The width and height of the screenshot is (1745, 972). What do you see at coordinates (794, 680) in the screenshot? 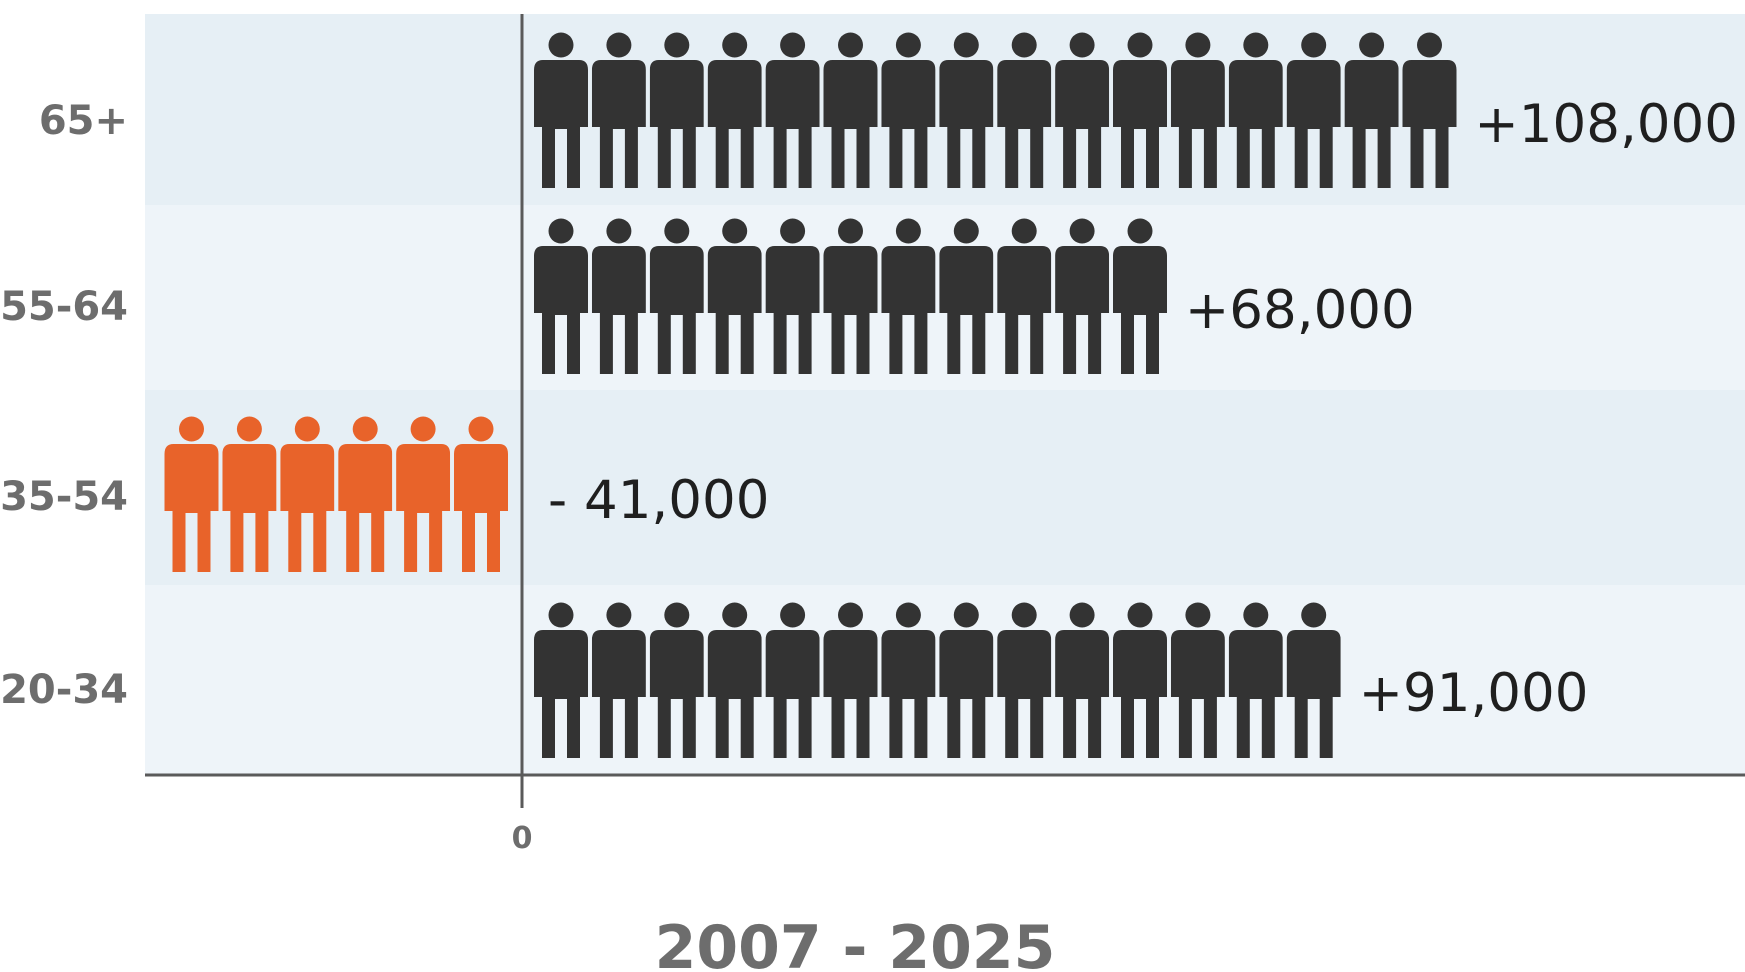
I see `chart-row: 20-34 +91,000` at bounding box center [794, 680].